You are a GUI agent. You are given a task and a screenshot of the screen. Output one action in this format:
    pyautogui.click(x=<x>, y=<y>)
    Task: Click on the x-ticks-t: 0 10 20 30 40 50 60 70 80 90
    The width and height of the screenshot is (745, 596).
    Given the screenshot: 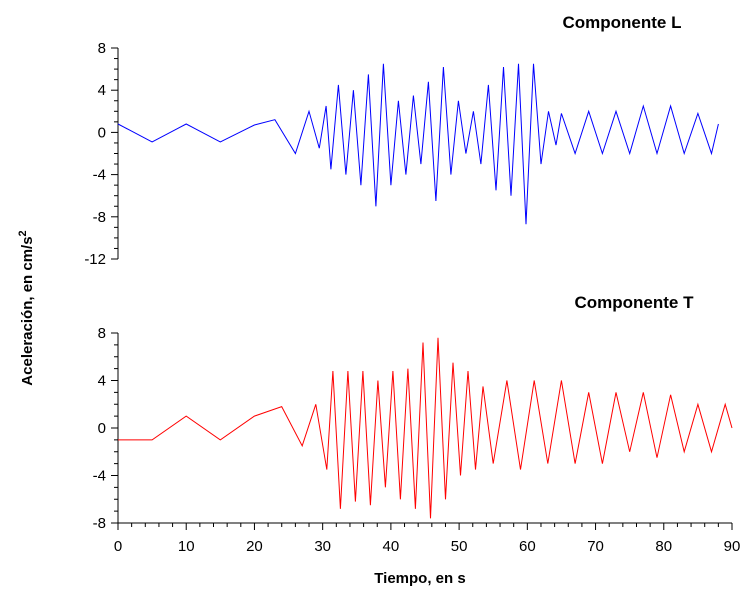 What is the action you would take?
    pyautogui.click(x=427, y=539)
    